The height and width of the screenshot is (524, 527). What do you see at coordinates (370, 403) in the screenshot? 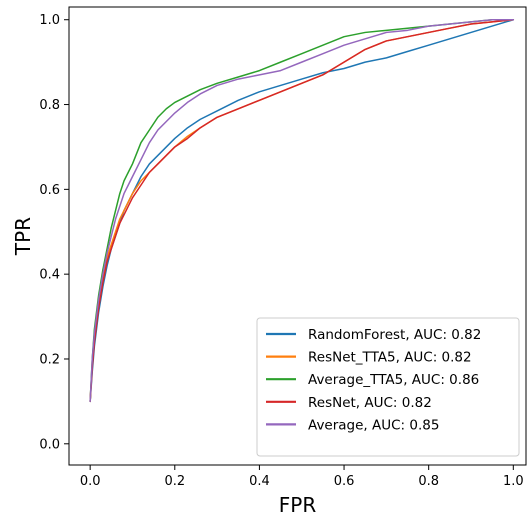
I see `legend-entry-label: ResNet, AUC: 0.82` at bounding box center [370, 403].